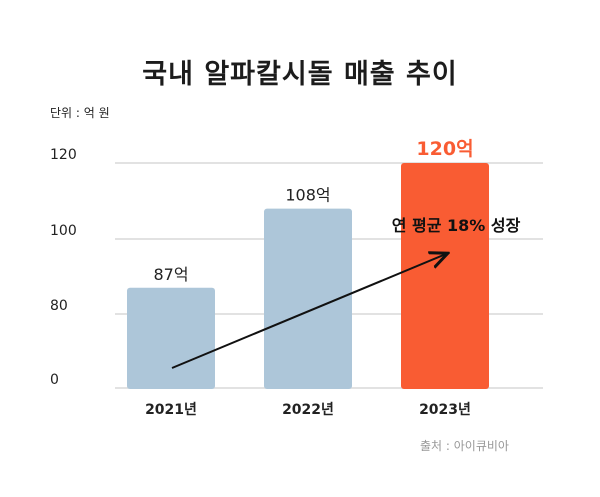 The height and width of the screenshot is (497, 600). What do you see at coordinates (308, 410) in the screenshot?
I see `x-tick-label: 2022년` at bounding box center [308, 410].